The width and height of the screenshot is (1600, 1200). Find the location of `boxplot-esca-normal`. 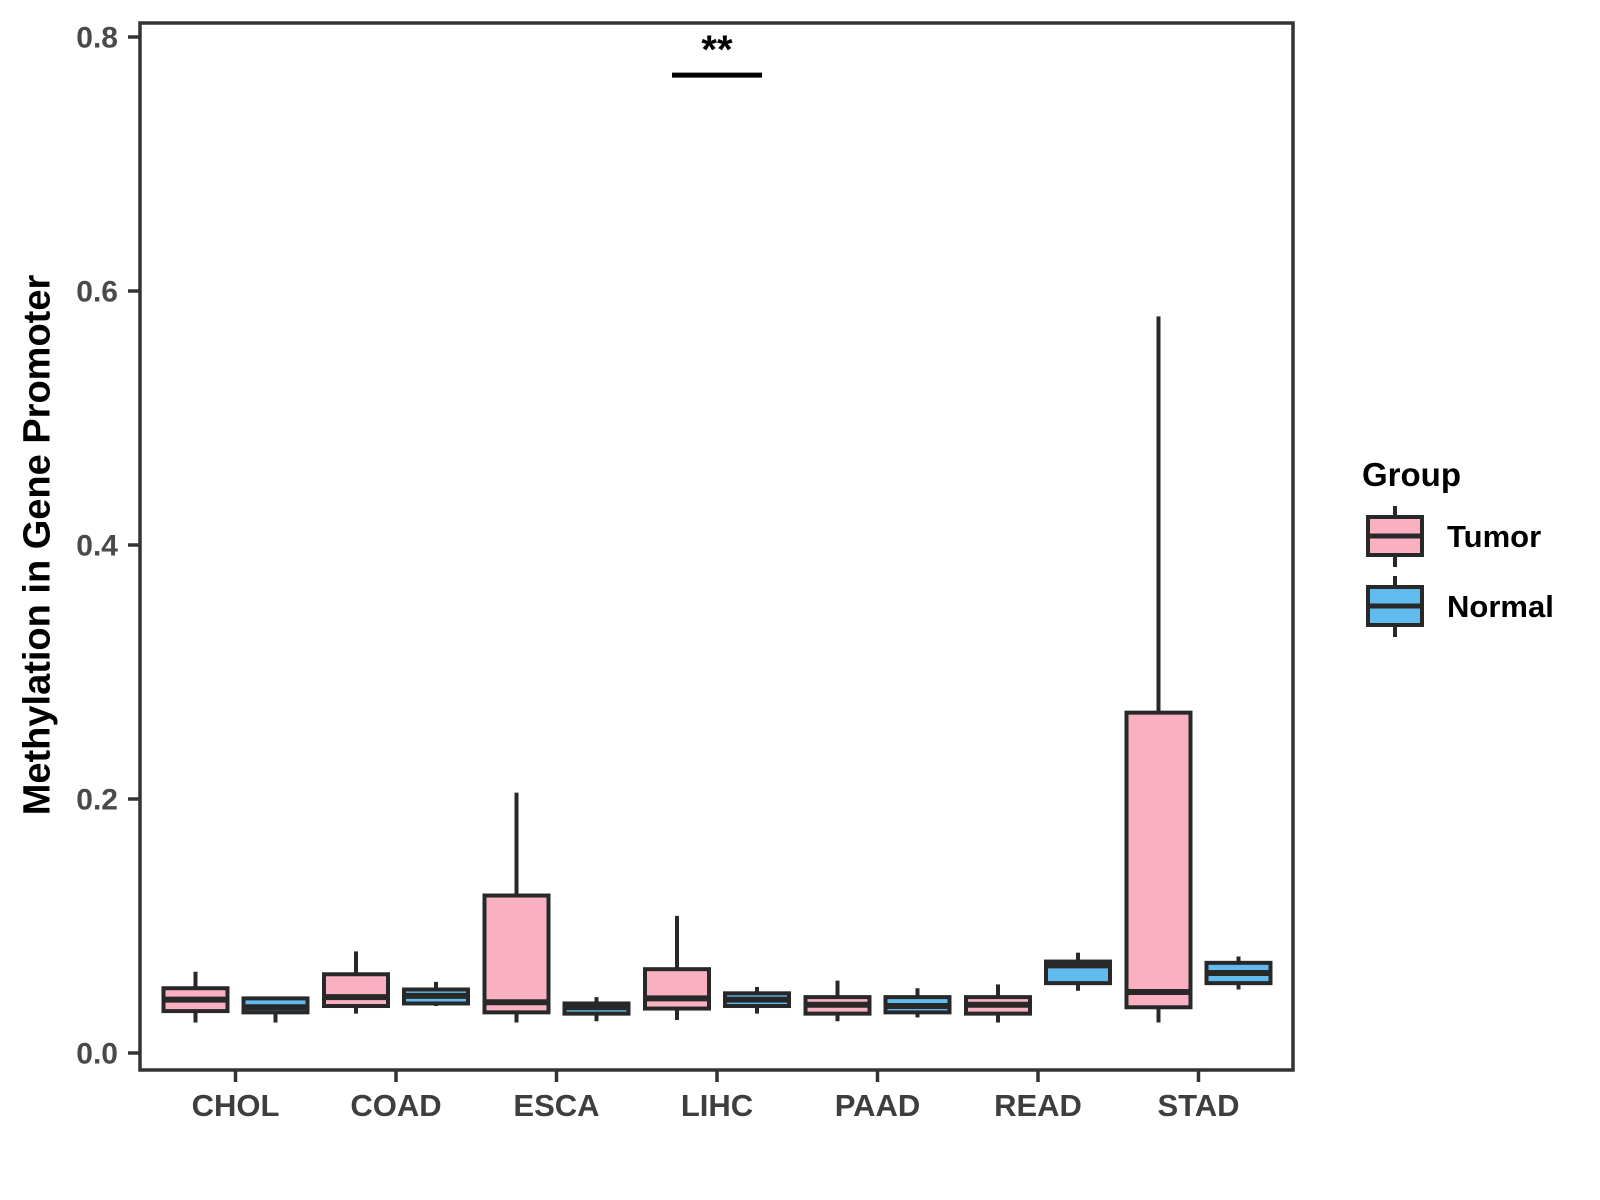

boxplot-esca-normal is located at coordinates (596, 1009).